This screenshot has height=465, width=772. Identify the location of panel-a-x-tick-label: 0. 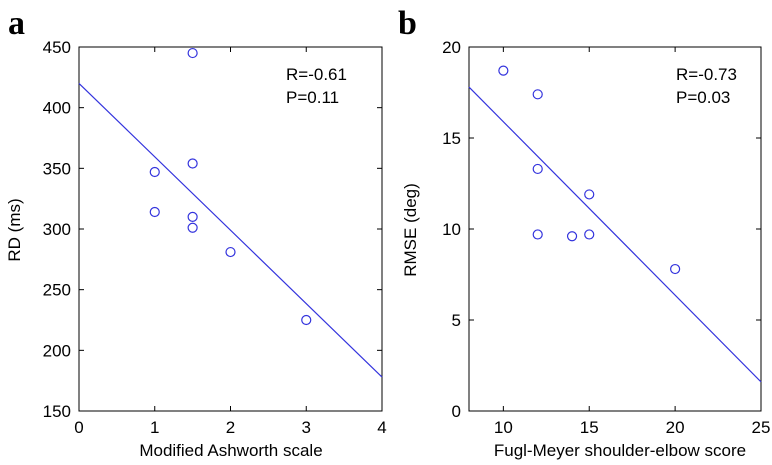
(78, 427).